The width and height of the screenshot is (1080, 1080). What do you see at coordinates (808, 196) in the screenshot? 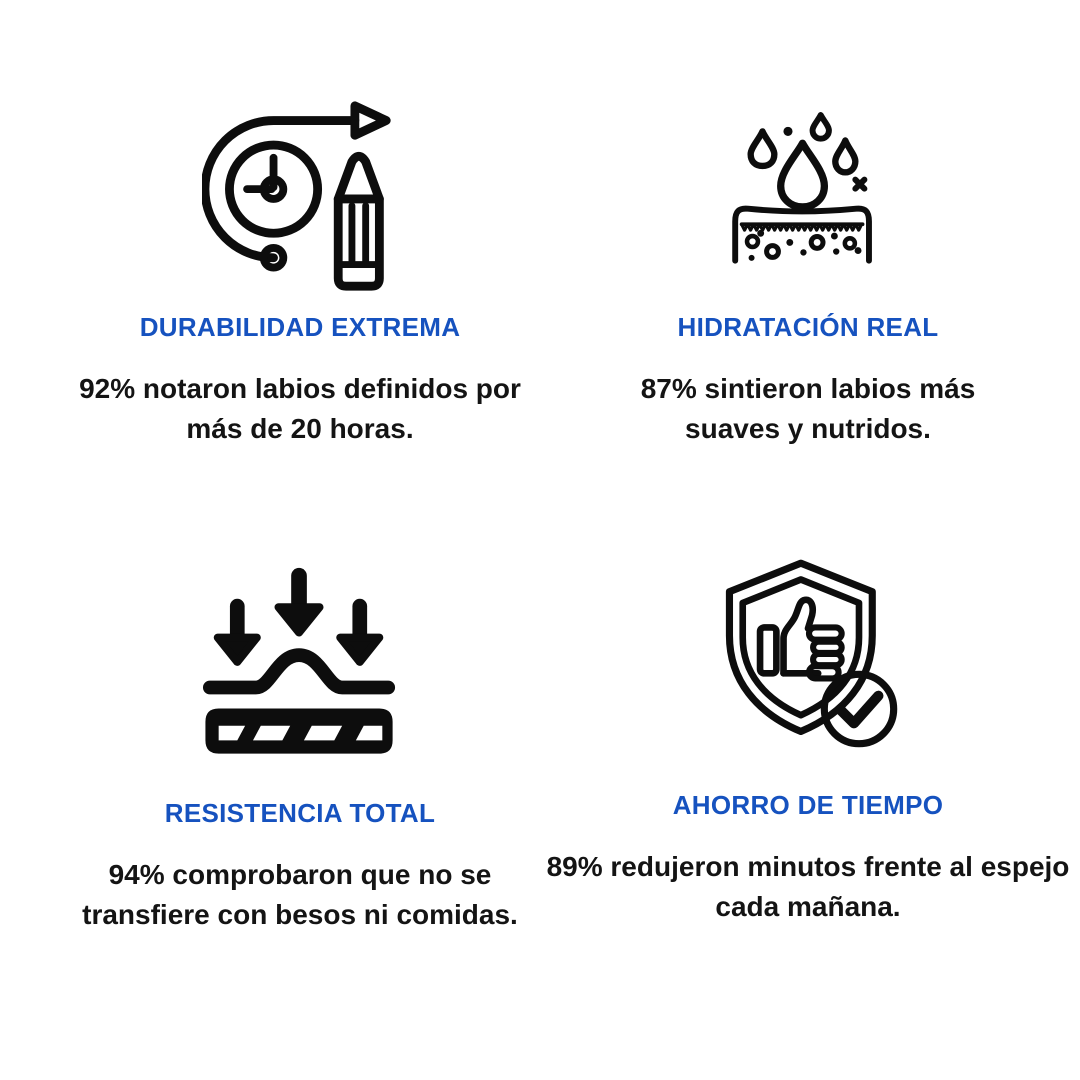
I see `water-drops-skin-icon` at bounding box center [808, 196].